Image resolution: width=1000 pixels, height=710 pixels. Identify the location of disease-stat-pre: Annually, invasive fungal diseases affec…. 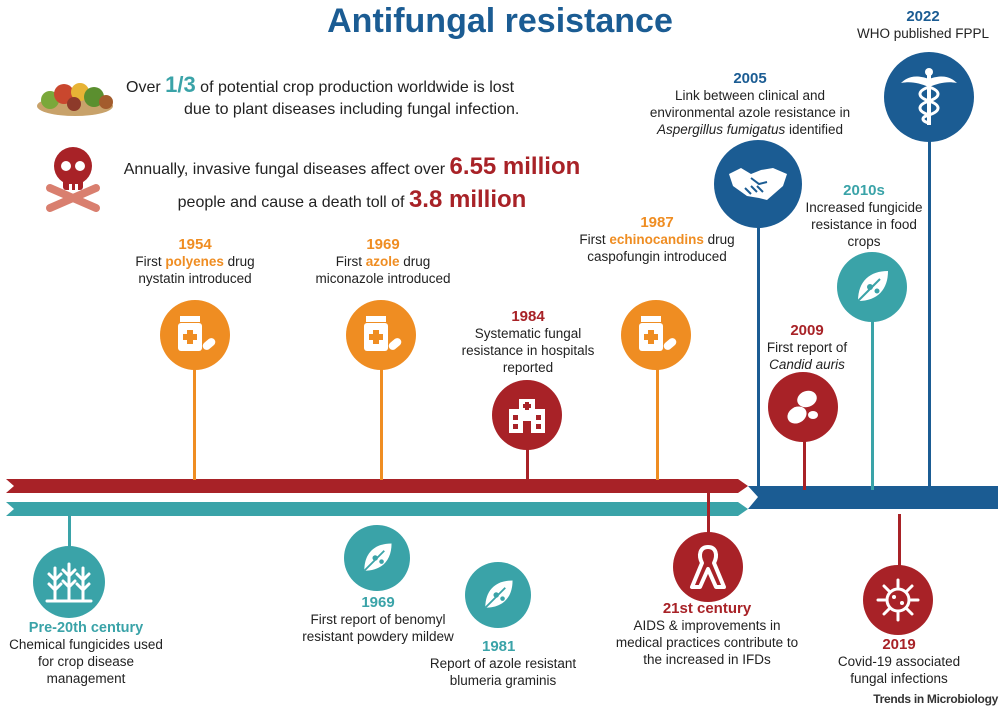
(286, 169).